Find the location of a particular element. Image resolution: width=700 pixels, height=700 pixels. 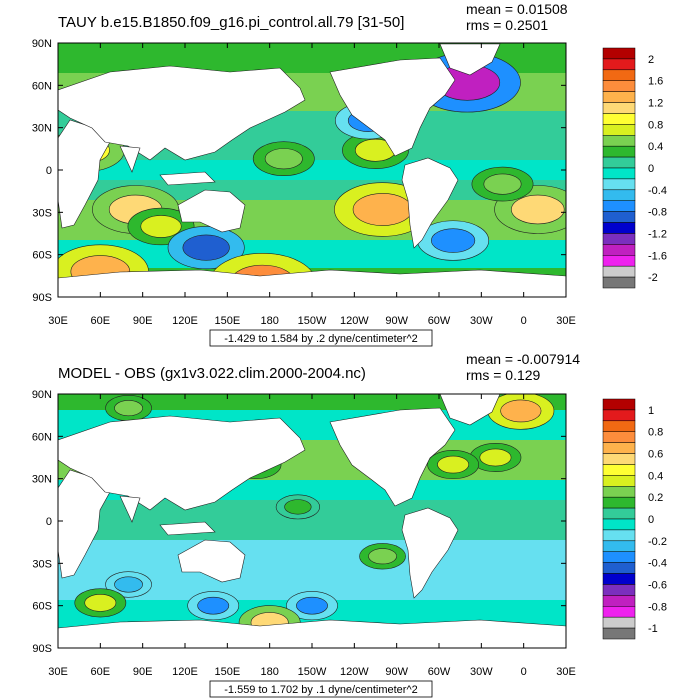

land-south-america is located at coordinates (430, 203).